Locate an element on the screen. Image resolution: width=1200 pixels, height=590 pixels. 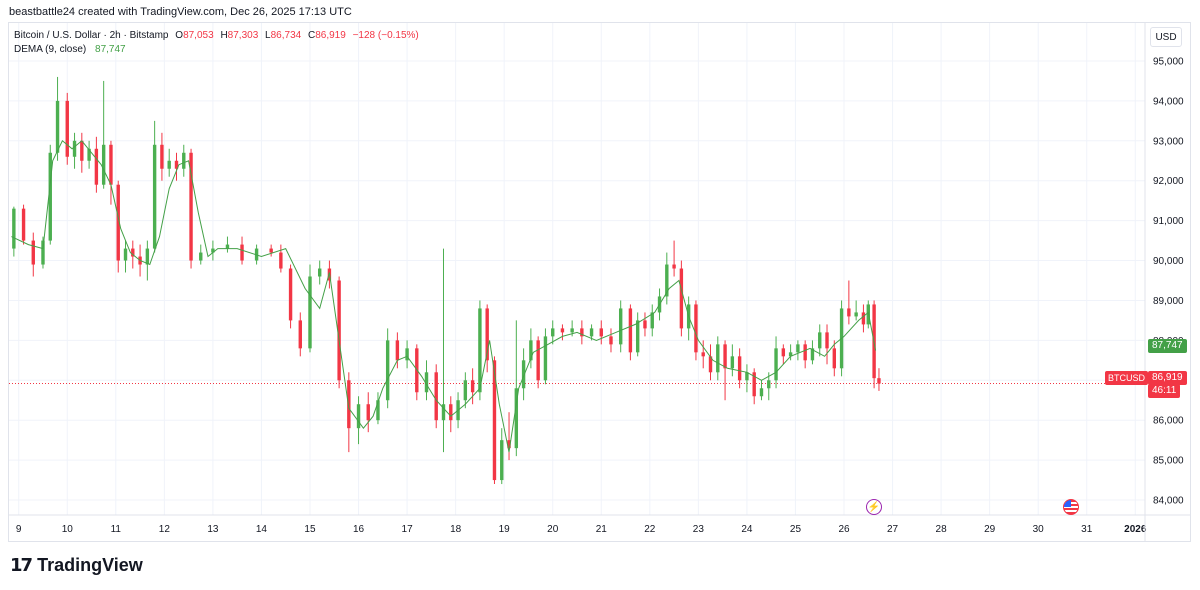
x-tick-label: 12 is located at coordinates (165, 529).